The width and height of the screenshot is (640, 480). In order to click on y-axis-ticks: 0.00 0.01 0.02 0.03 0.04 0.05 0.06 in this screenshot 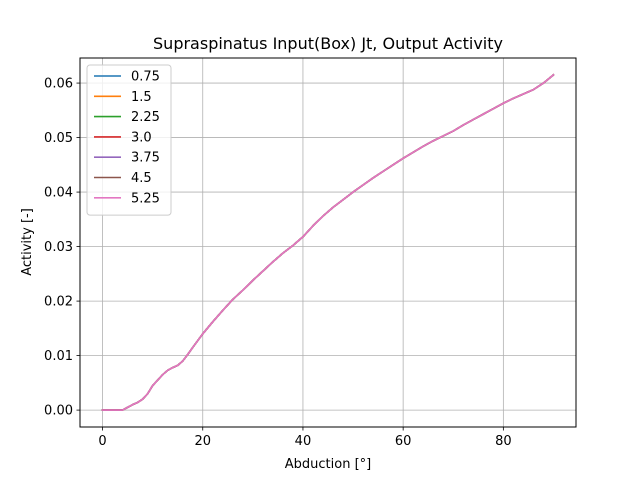, I will do `click(62, 248)`.